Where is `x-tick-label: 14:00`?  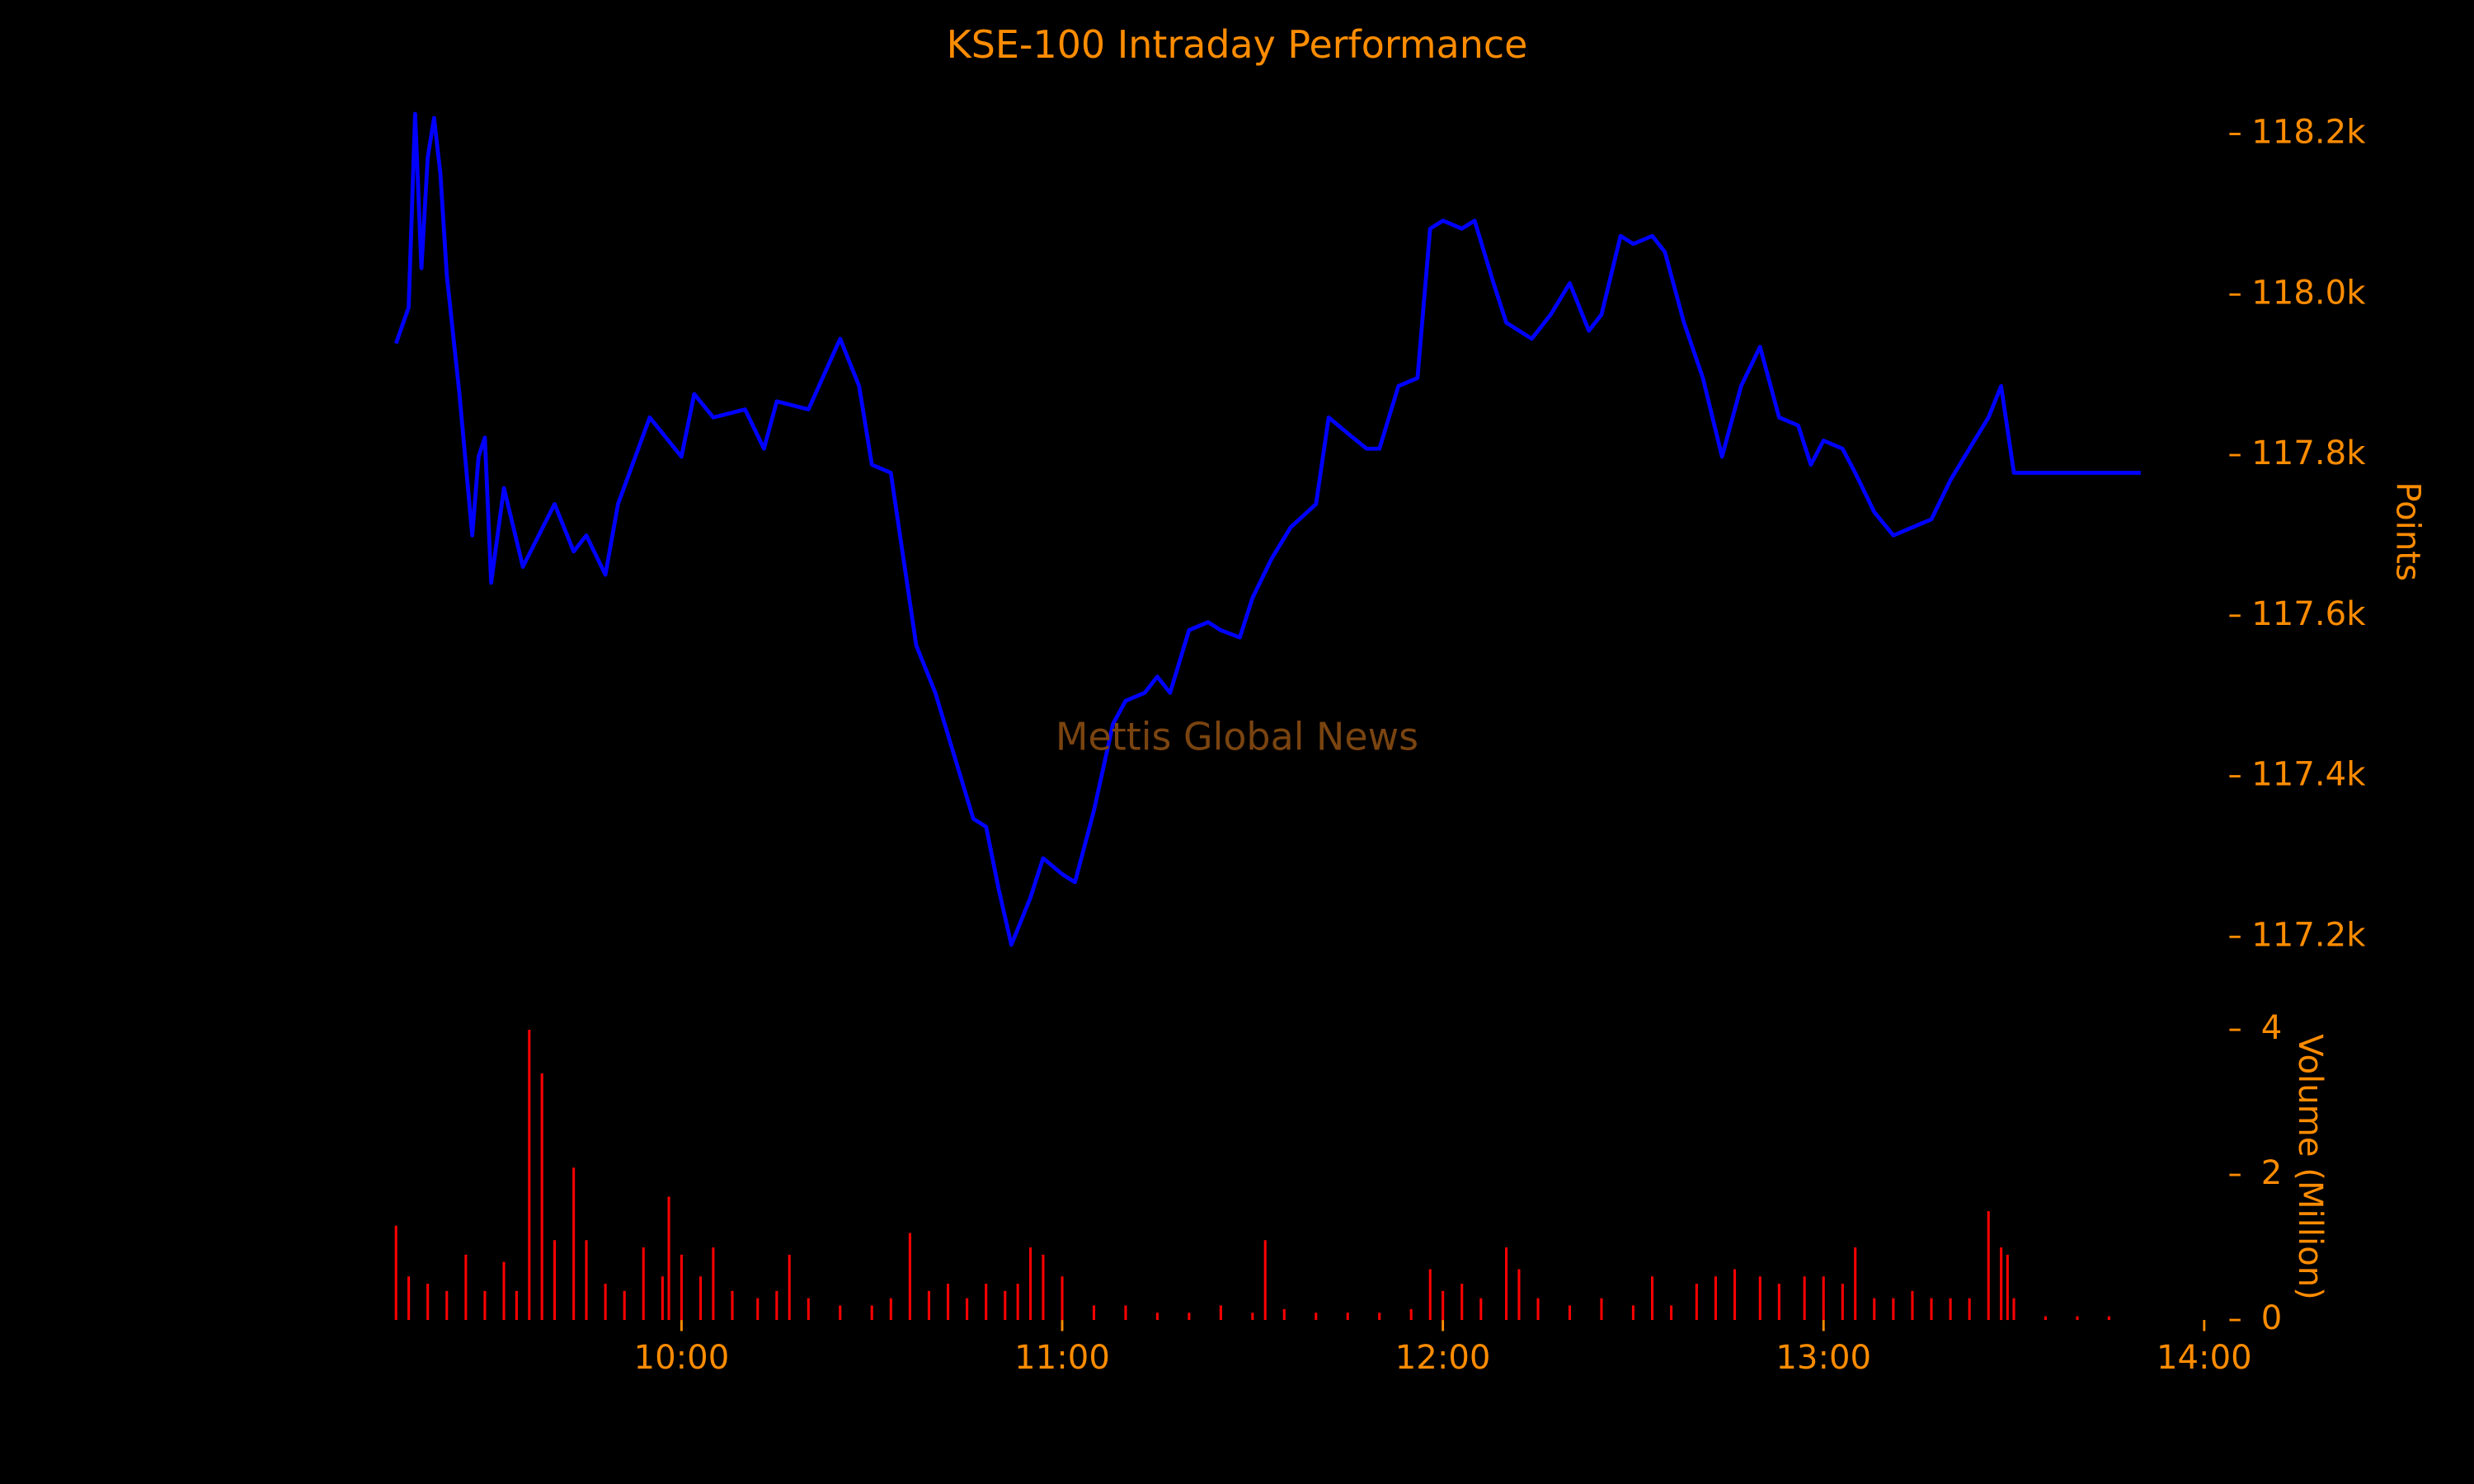
x-tick-label: 14:00 is located at coordinates (2204, 1358).